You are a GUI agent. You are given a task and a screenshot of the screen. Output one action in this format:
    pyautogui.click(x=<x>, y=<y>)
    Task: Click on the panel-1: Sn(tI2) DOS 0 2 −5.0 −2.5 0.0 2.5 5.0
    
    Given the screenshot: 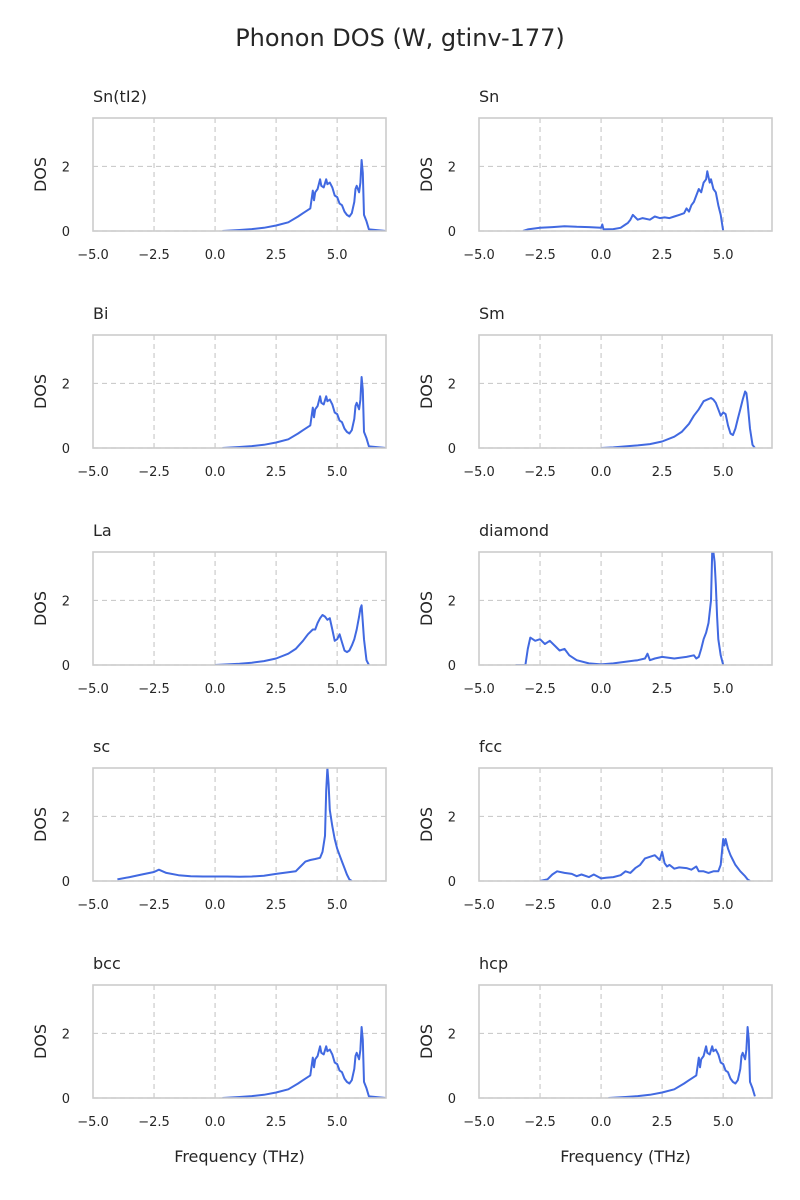 What is the action you would take?
    pyautogui.click(x=209, y=175)
    